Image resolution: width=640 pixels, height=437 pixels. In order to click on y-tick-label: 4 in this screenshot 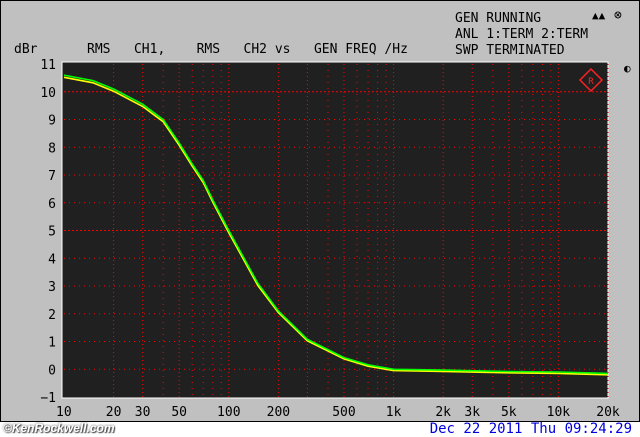, I will do `click(52, 259)`.